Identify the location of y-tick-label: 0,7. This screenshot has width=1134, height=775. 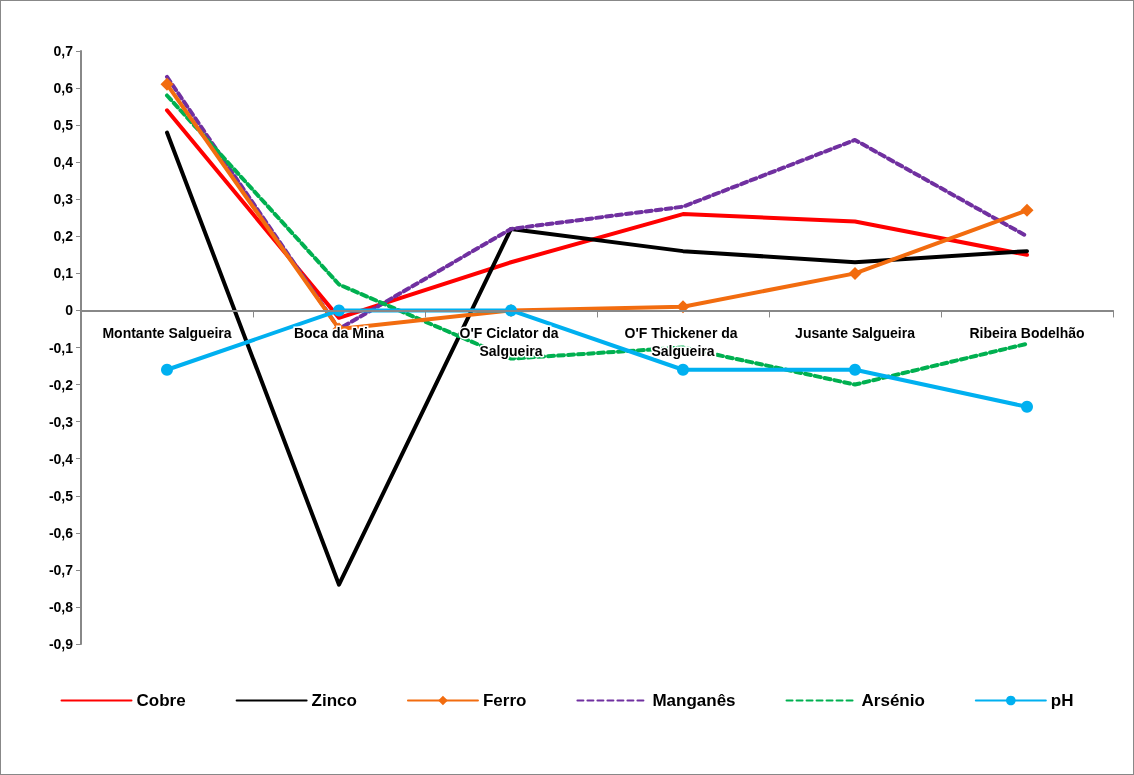
(63, 51).